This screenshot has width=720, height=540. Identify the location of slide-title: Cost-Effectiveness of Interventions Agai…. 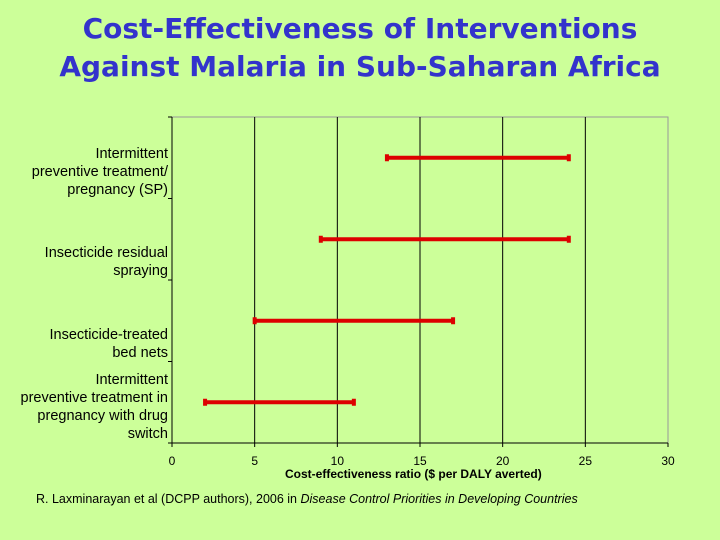
(360, 48).